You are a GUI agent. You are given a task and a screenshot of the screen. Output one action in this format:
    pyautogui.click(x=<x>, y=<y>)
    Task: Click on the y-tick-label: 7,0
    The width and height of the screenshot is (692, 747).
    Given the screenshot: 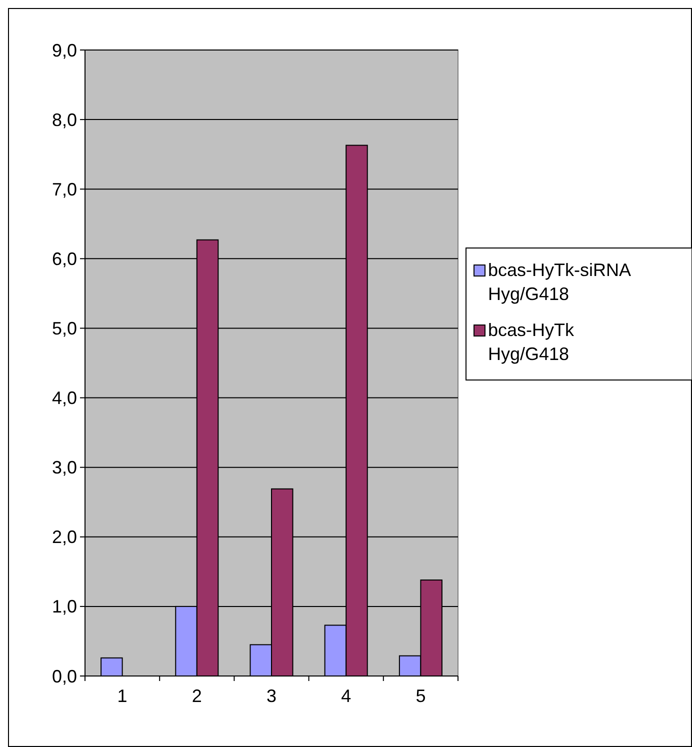 What is the action you would take?
    pyautogui.click(x=64, y=189)
    